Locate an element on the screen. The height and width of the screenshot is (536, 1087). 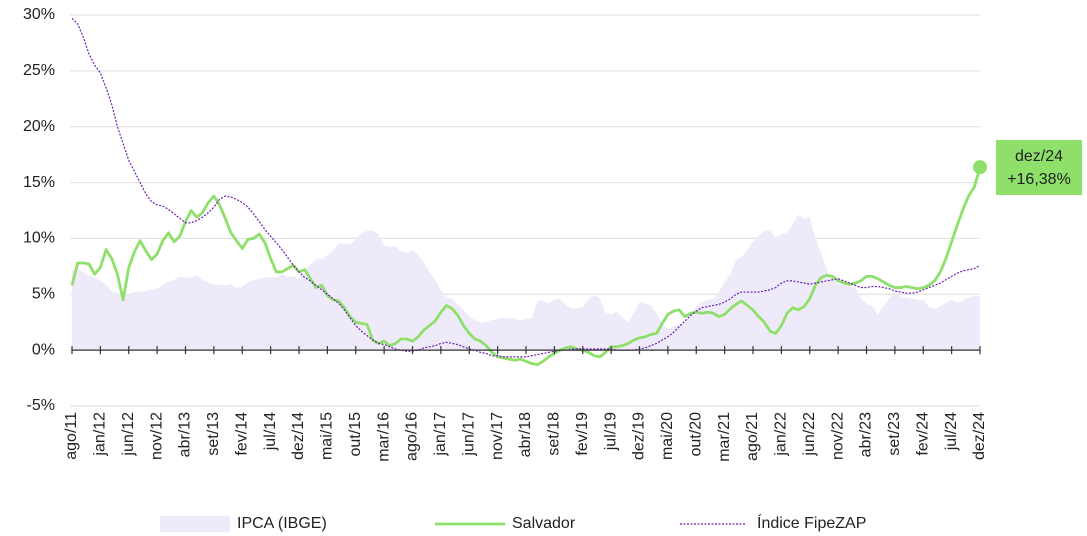
x-tick-label: ago/16 is located at coordinates (412, 436).